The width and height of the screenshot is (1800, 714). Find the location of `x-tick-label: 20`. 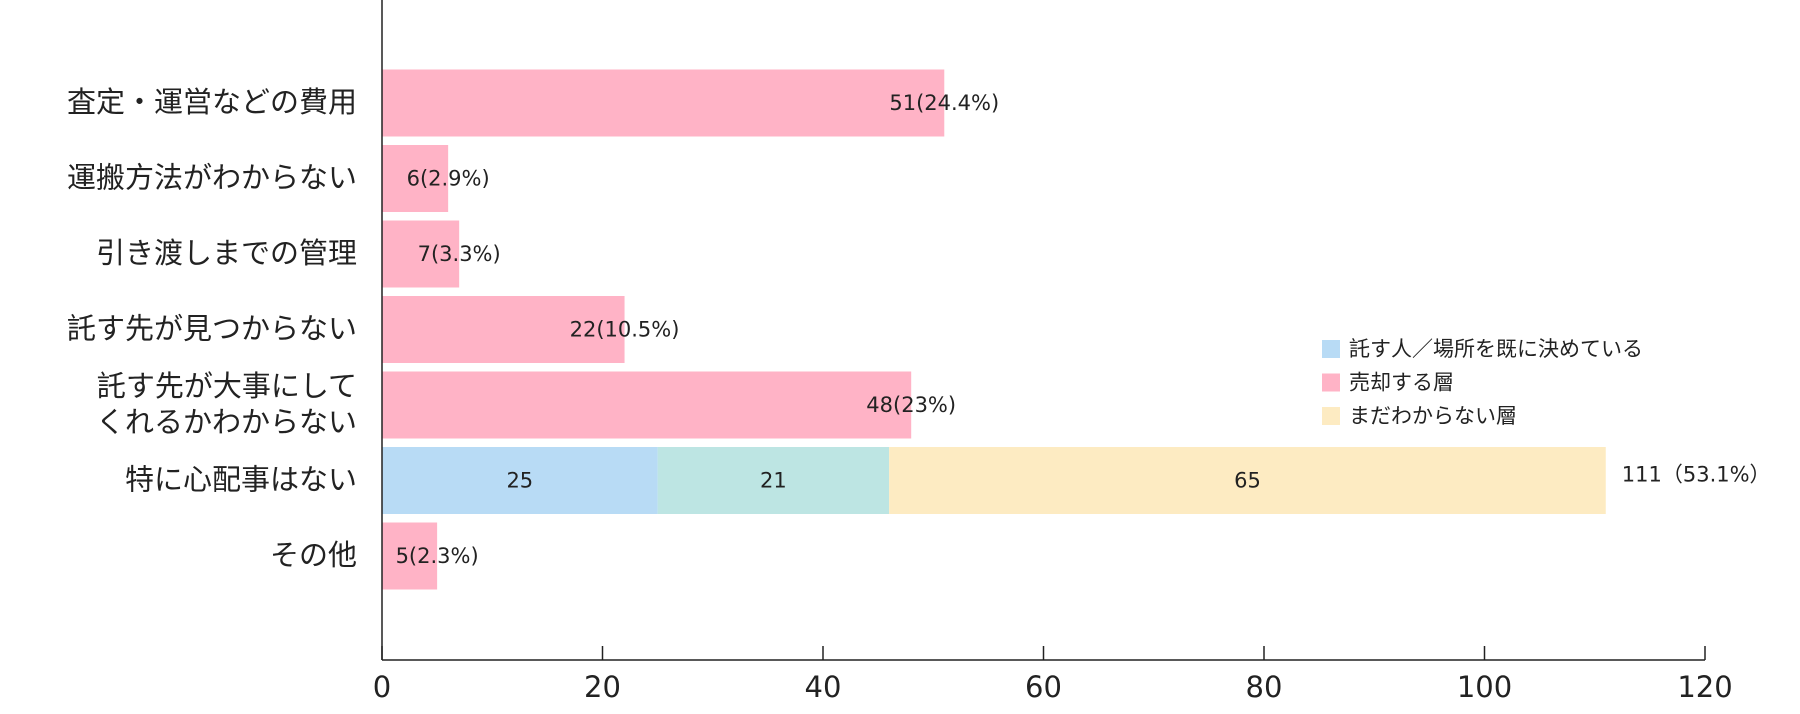

x-tick-label: 20 is located at coordinates (602, 687).